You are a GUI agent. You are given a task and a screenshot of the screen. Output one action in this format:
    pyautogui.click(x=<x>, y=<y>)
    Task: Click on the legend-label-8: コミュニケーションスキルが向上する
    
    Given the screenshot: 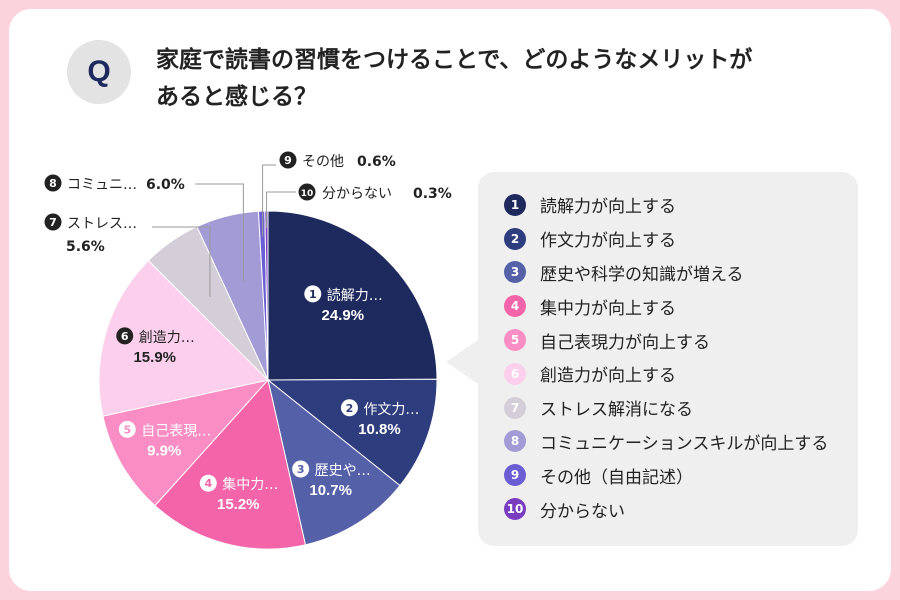 What is the action you would take?
    pyautogui.click(x=684, y=443)
    